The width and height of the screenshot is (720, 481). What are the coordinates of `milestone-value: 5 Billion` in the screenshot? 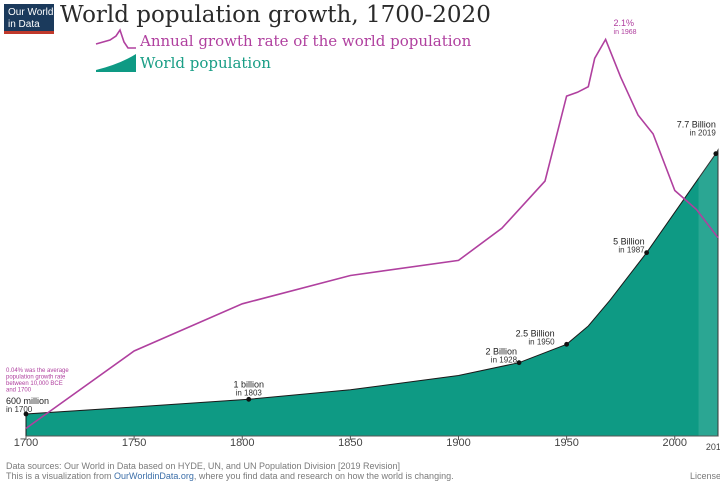 It's located at (629, 242).